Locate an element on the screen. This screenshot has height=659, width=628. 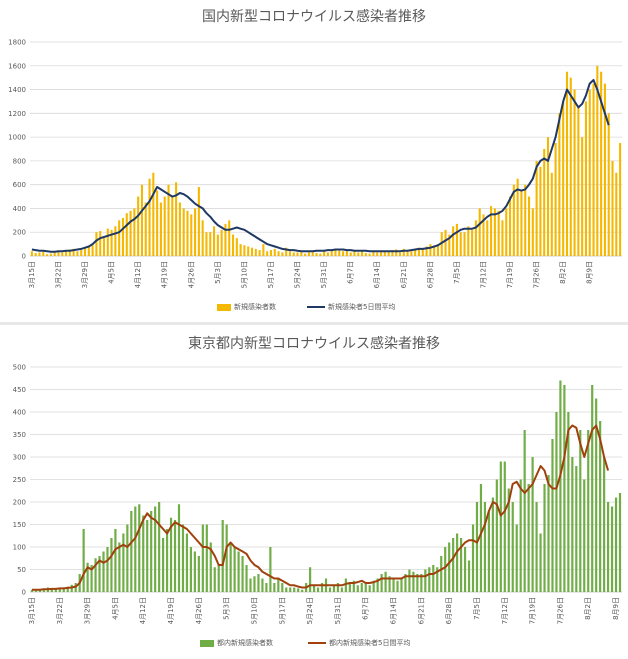
y-tick-label: 1000 is located at coordinates (17, 138).